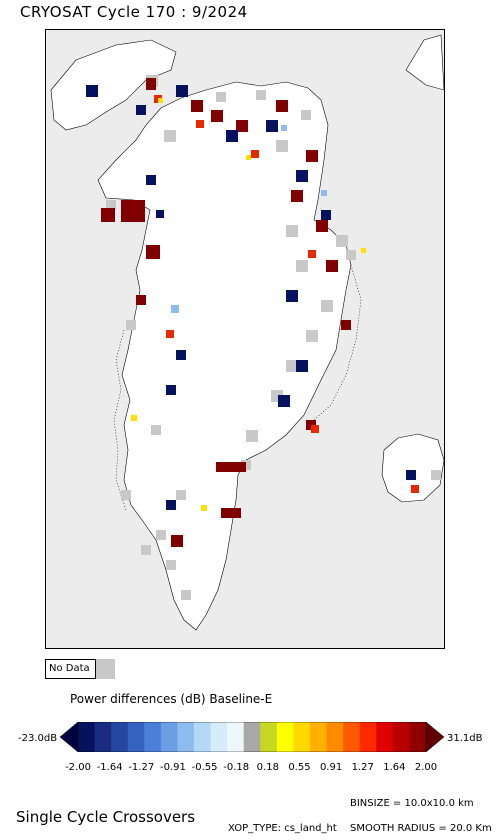 The width and height of the screenshot is (500, 840). I want to click on colorbar-tick-label: 2.00, so click(426, 767).